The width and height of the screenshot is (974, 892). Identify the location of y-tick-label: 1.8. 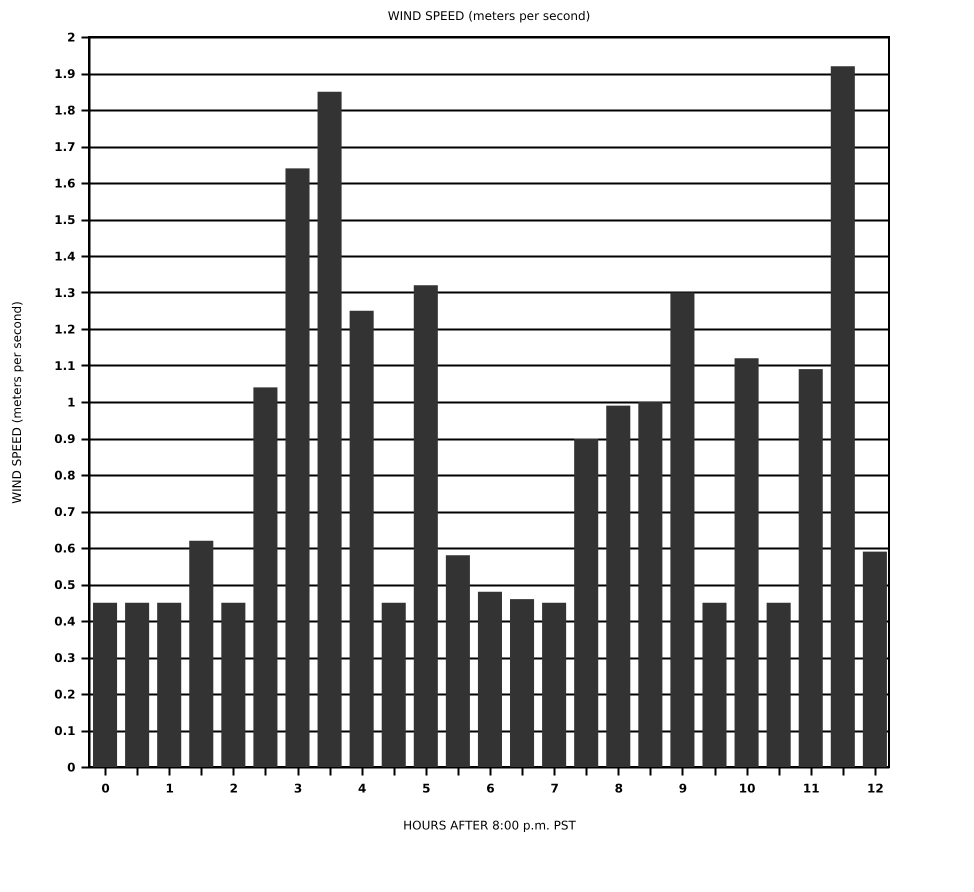
(65, 111).